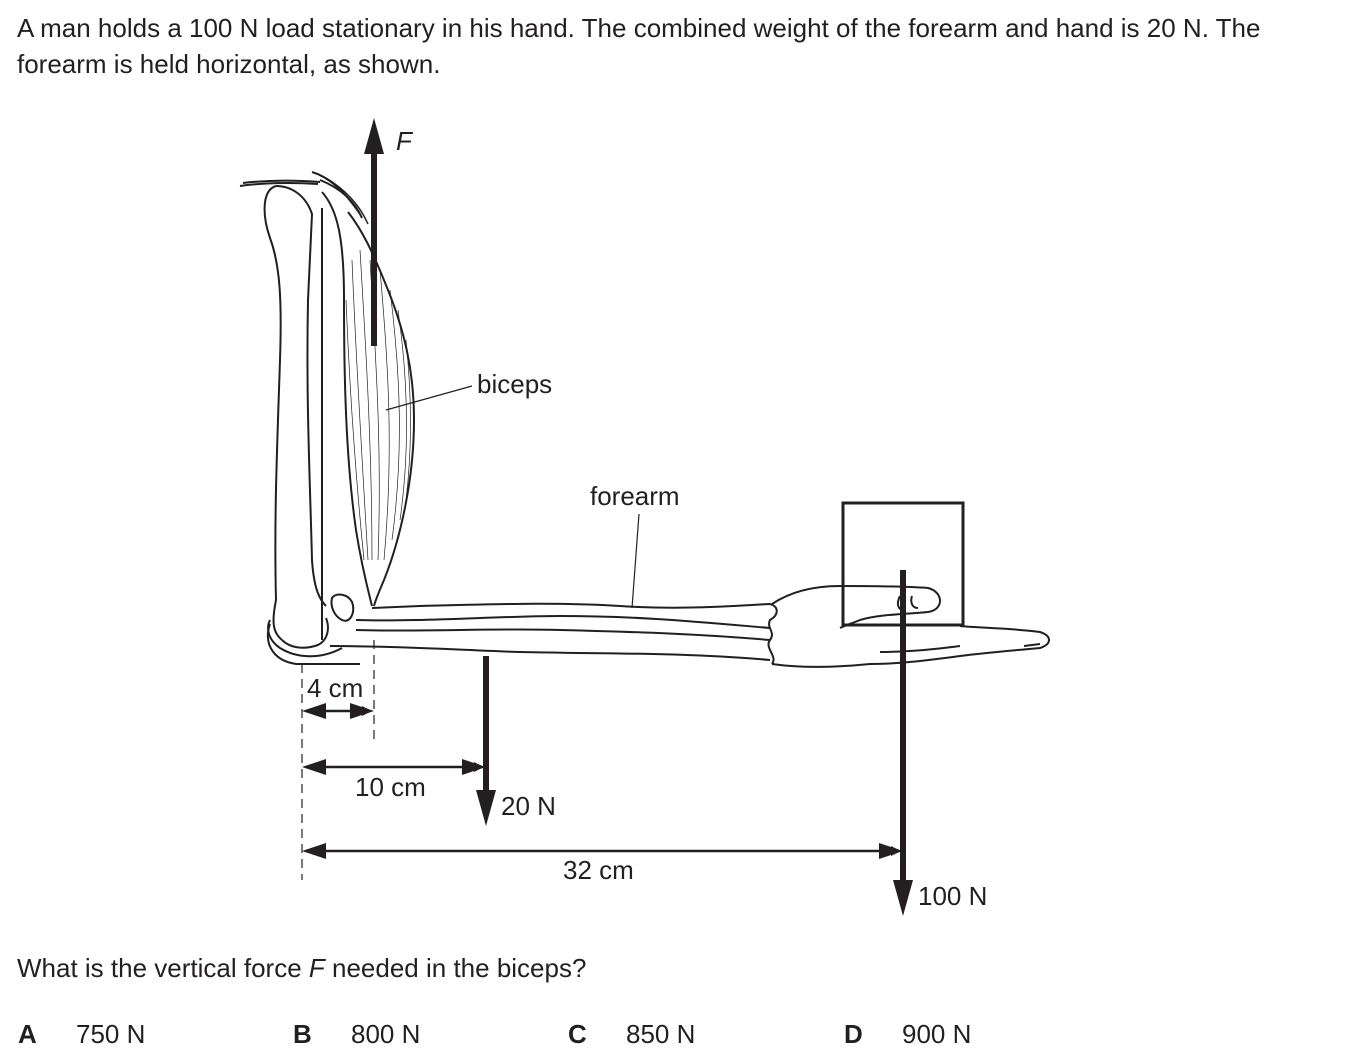 The image size is (1350, 1062). What do you see at coordinates (405, 141) in the screenshot?
I see `force-f-label: F` at bounding box center [405, 141].